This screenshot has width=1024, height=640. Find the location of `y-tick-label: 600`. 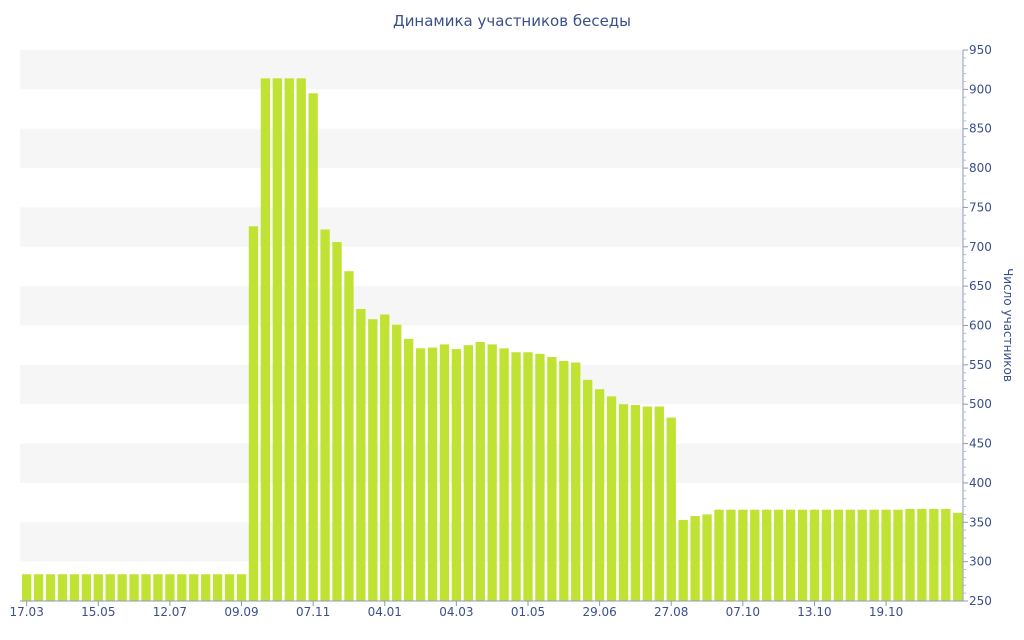

y-tick-label: 600 is located at coordinates (980, 326).